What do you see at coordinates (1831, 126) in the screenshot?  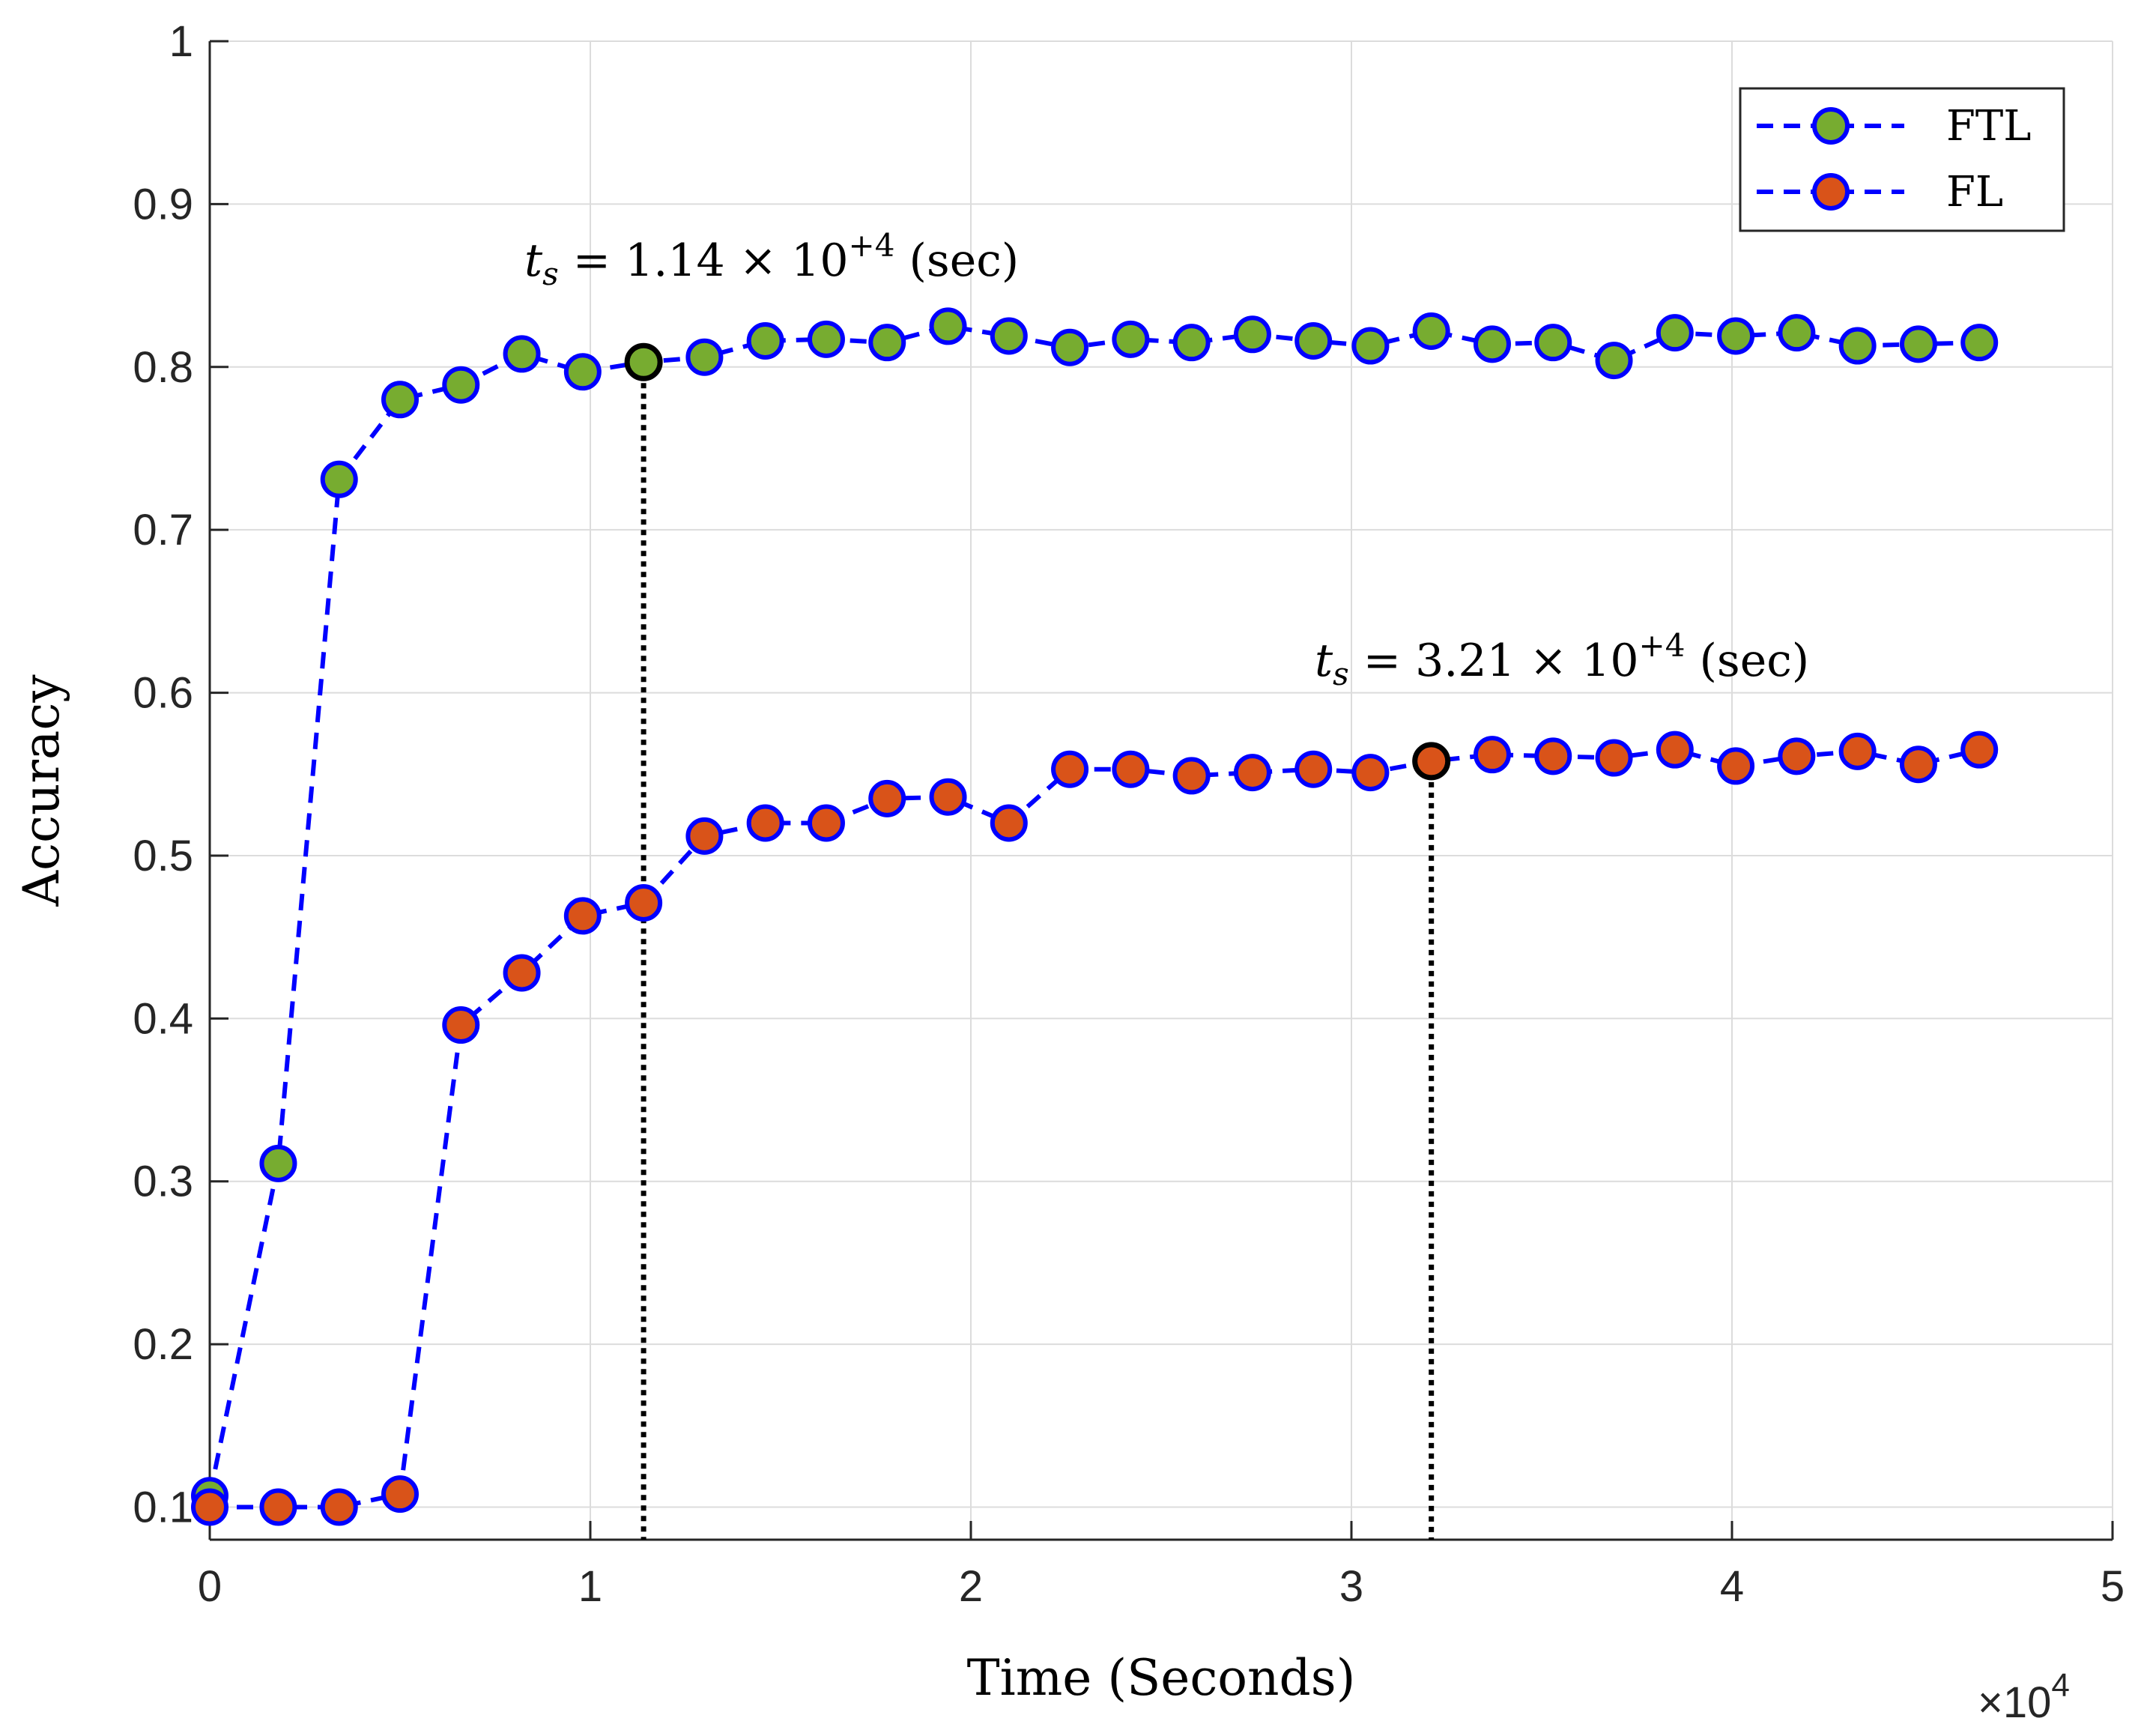 I see `legend-marker-ftl` at bounding box center [1831, 126].